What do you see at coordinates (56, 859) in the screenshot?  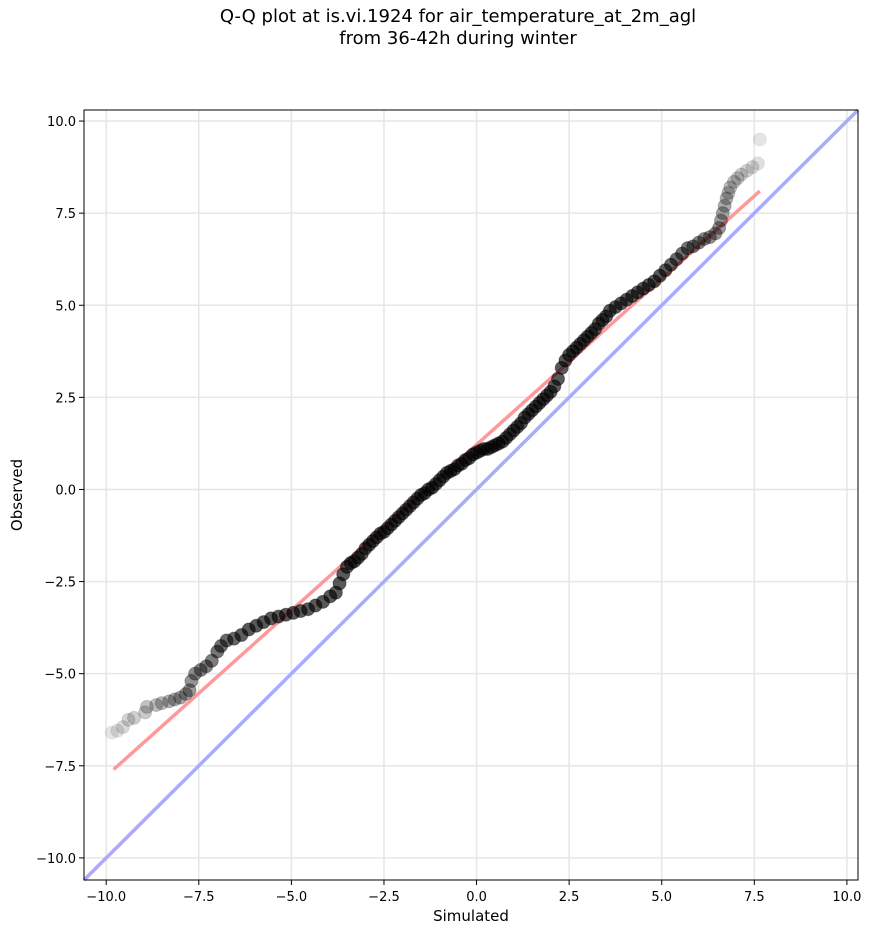 I see `y-tick-label: −10.0` at bounding box center [56, 859].